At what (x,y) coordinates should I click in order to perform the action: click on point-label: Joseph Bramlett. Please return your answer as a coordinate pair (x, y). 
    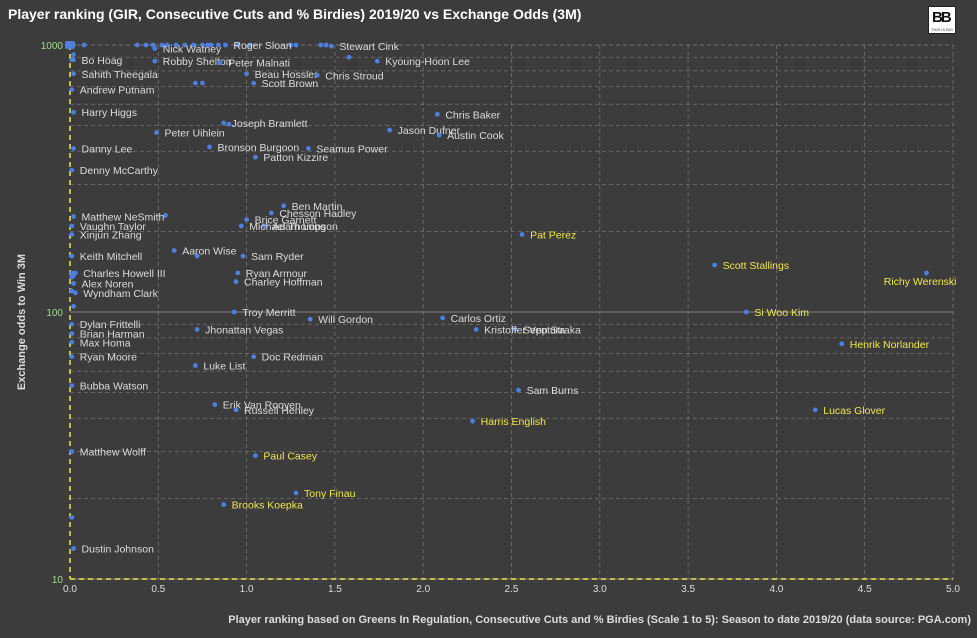
    Looking at the image, I should click on (270, 124).